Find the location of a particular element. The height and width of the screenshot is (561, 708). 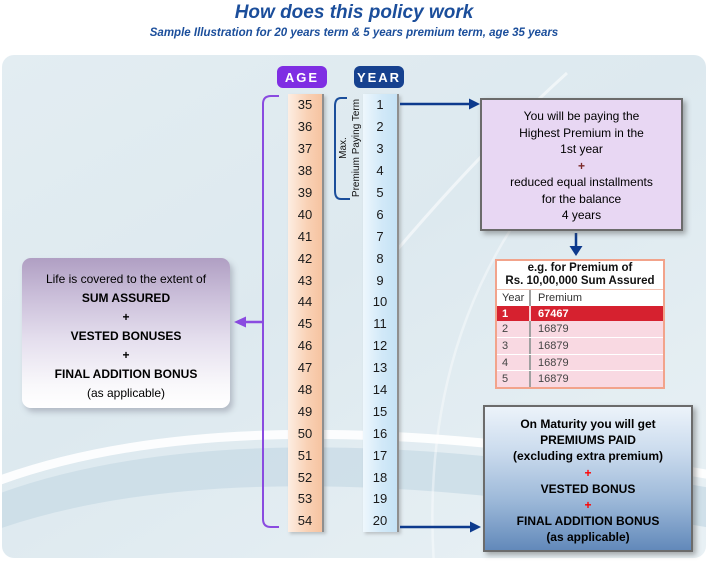

age-cell: 52 is located at coordinates (305, 477).